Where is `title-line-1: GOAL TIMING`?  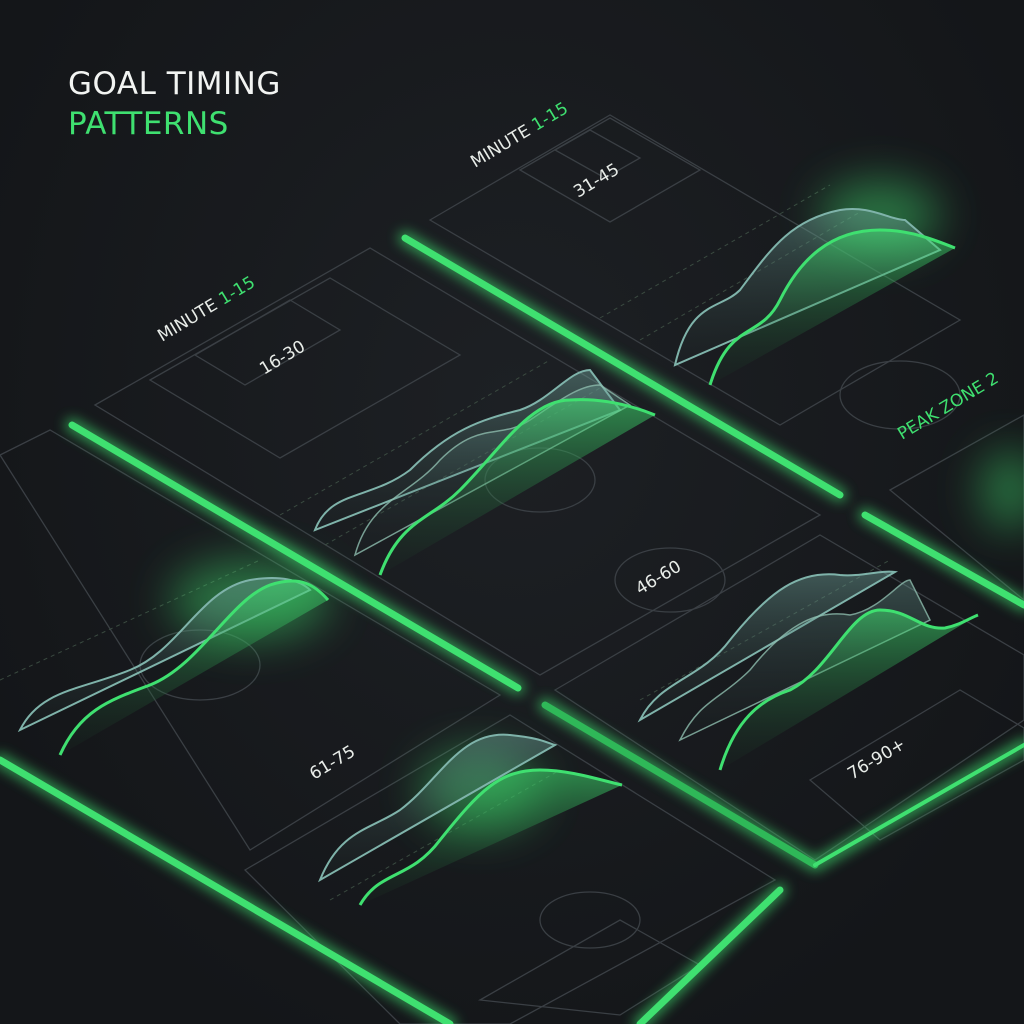 title-line-1: GOAL TIMING is located at coordinates (174, 84).